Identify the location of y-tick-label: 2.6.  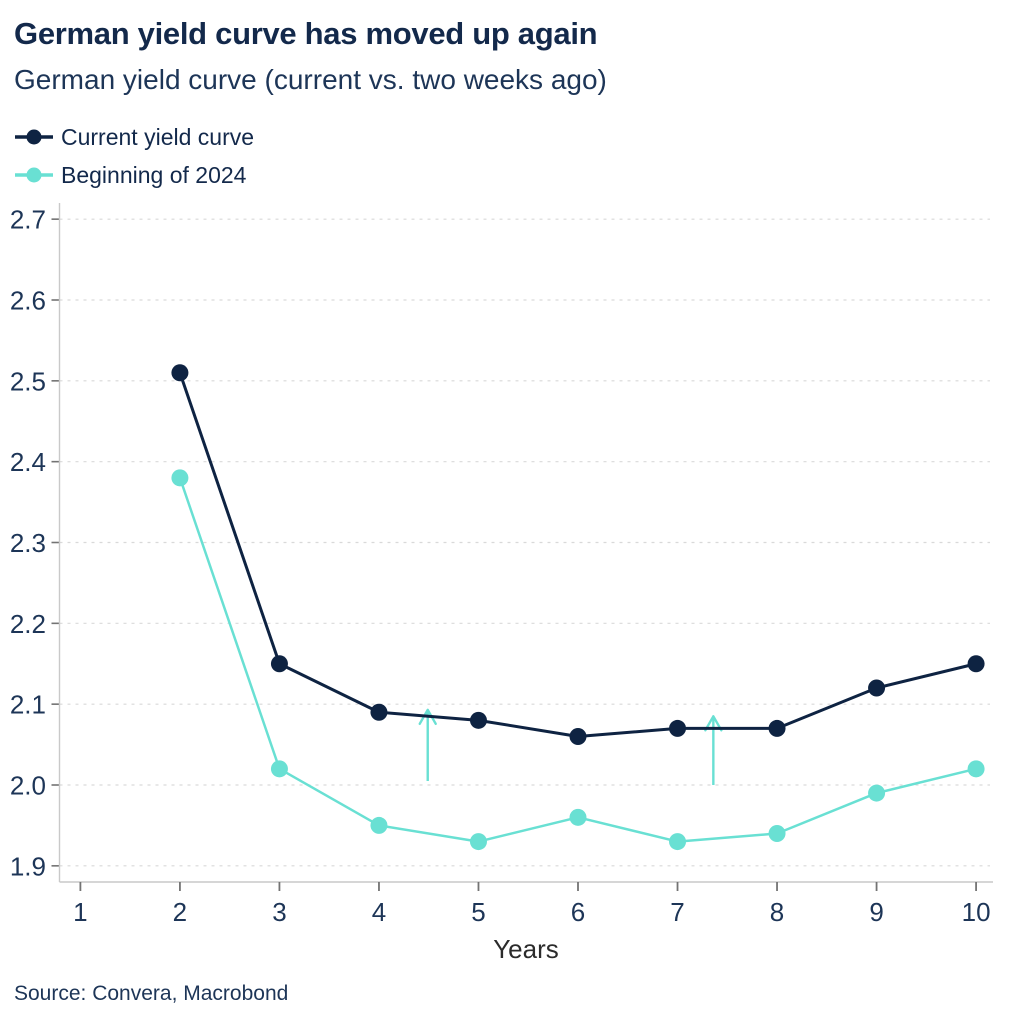
(28, 301).